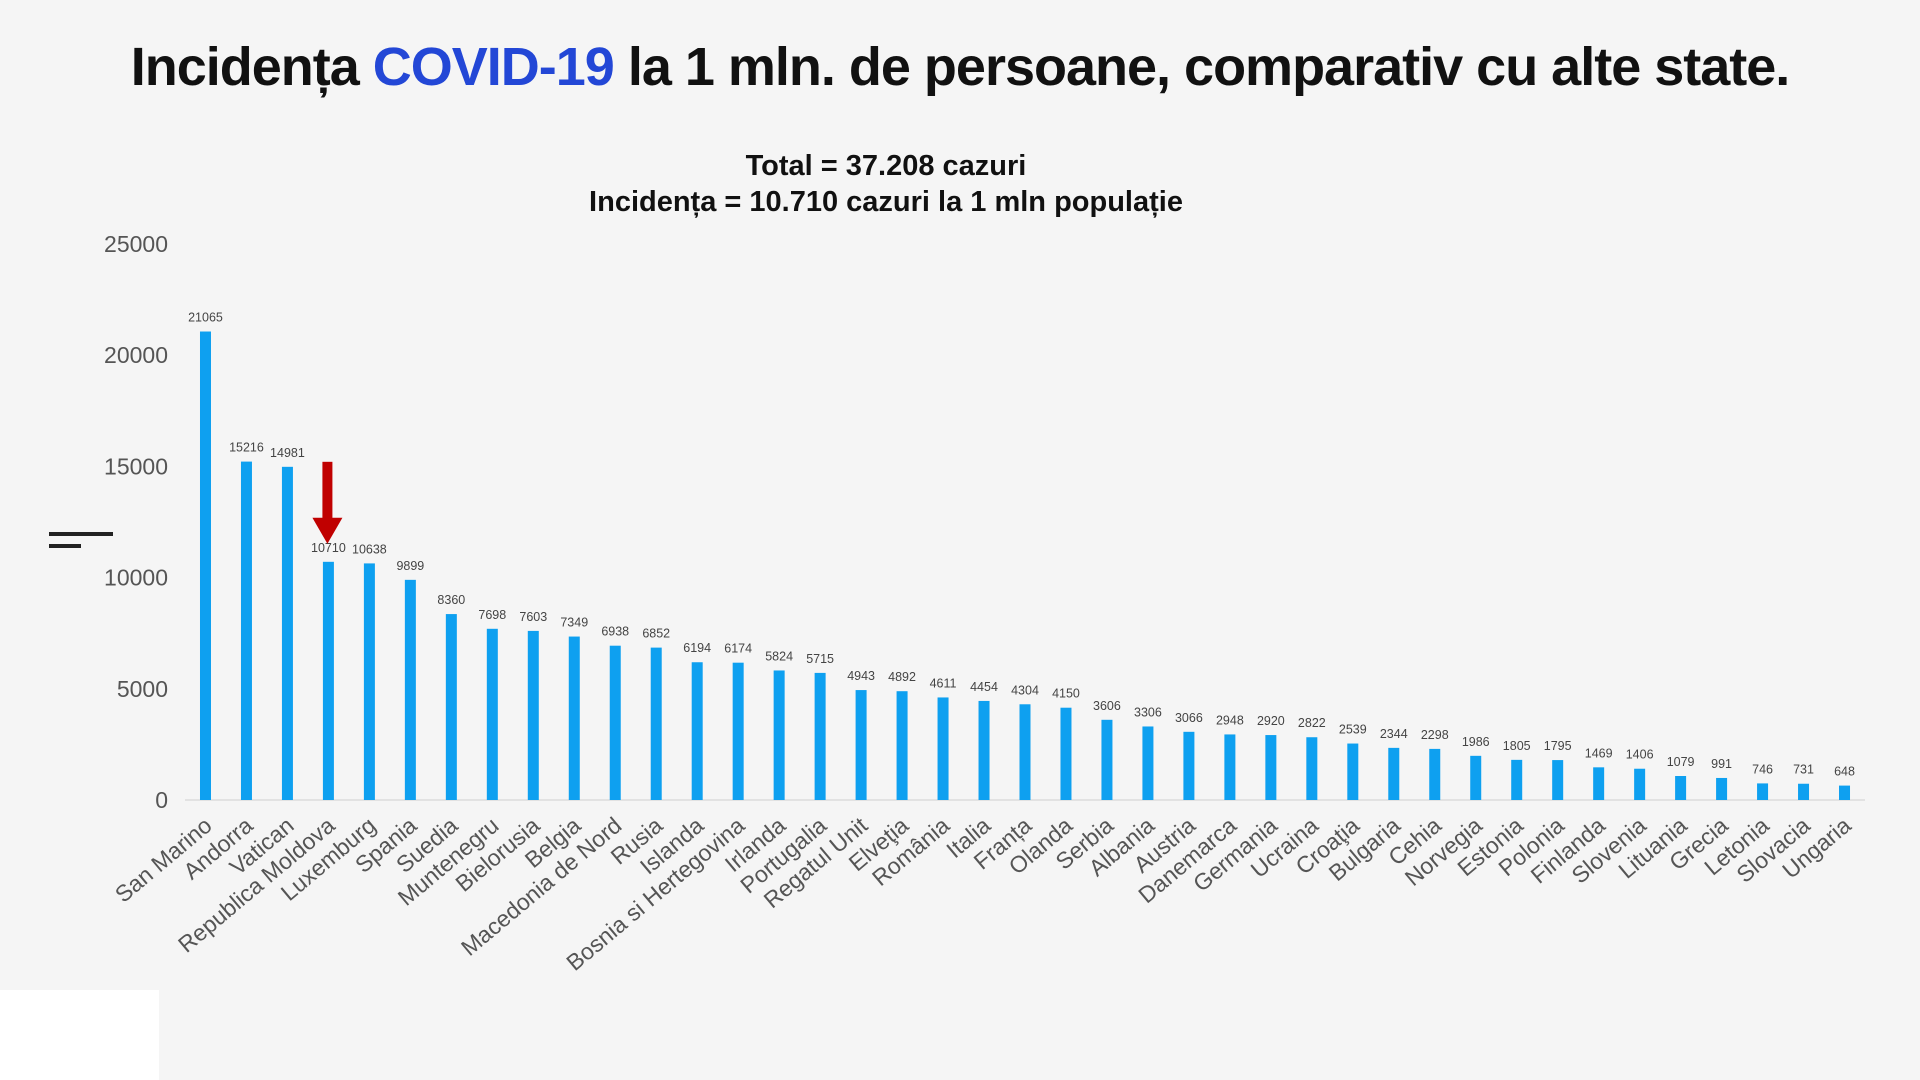  What do you see at coordinates (79, 1035) in the screenshot?
I see `white-corner-box` at bounding box center [79, 1035].